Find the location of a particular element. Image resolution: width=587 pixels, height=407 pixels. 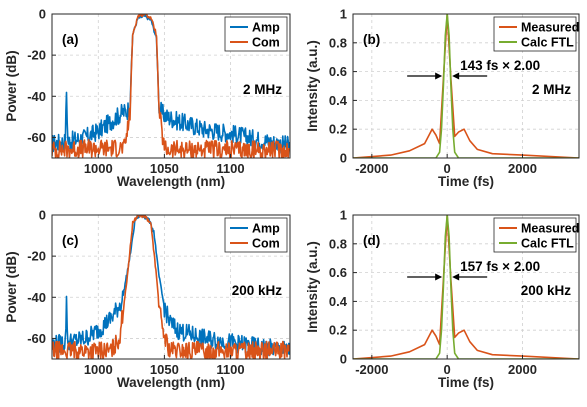

panel-label: (c) is located at coordinates (70, 240).